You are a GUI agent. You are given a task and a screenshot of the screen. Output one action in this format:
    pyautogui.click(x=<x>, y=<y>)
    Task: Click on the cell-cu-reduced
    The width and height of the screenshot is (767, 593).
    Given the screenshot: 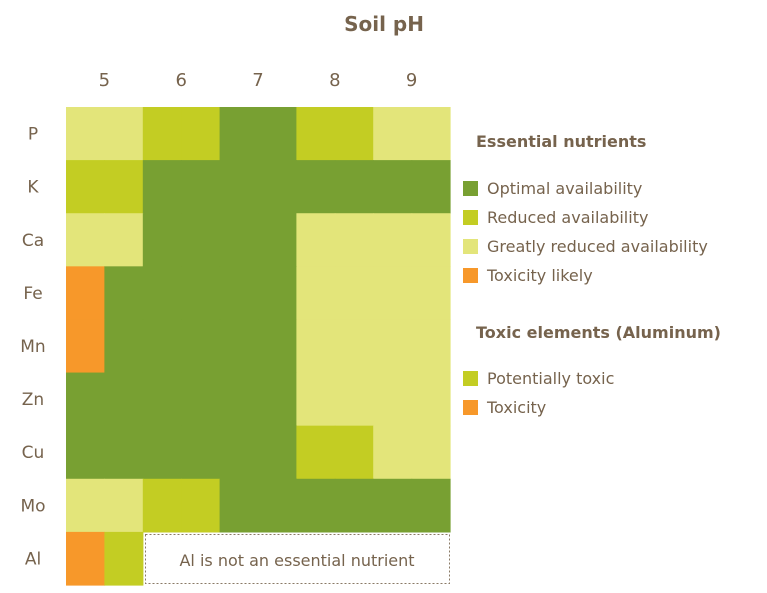 What is the action you would take?
    pyautogui.click(x=316, y=452)
    